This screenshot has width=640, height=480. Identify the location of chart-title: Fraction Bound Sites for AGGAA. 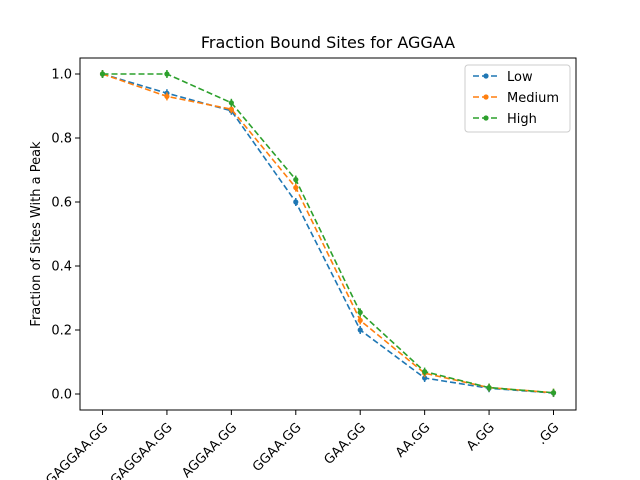
(328, 42).